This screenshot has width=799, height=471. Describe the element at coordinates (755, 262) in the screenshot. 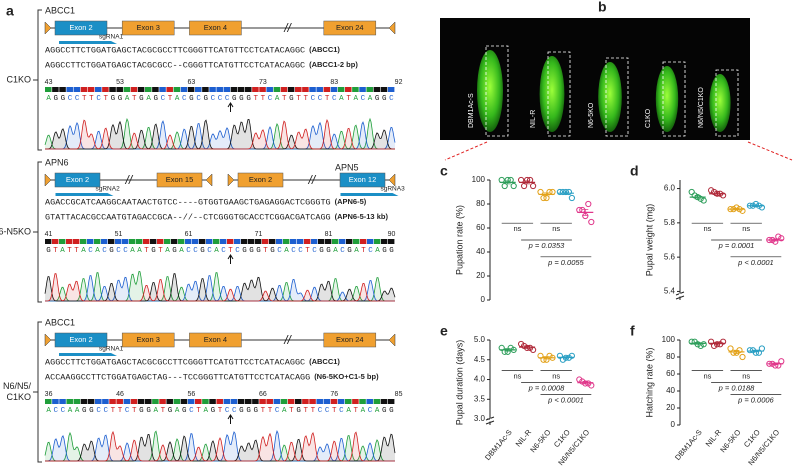

I see `comparison-label: p < 0.0001` at that location.